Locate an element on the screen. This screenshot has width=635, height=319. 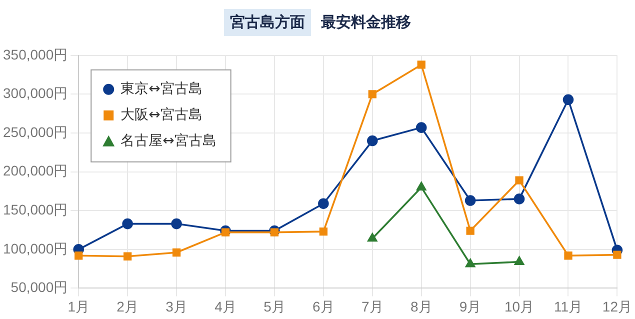
x-tick-label: 5月 is located at coordinates (275, 306).